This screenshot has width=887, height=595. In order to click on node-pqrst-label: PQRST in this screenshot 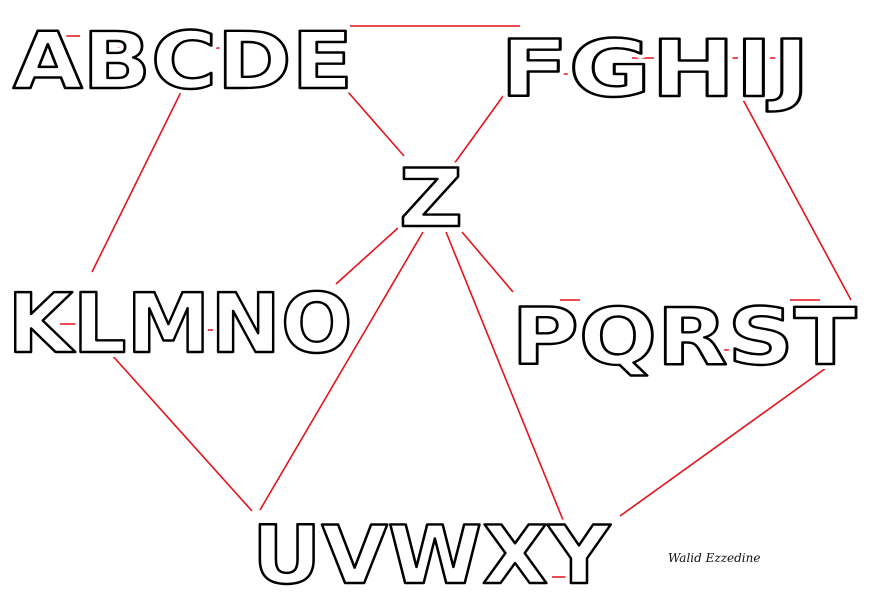, I will do `click(684, 338)`.